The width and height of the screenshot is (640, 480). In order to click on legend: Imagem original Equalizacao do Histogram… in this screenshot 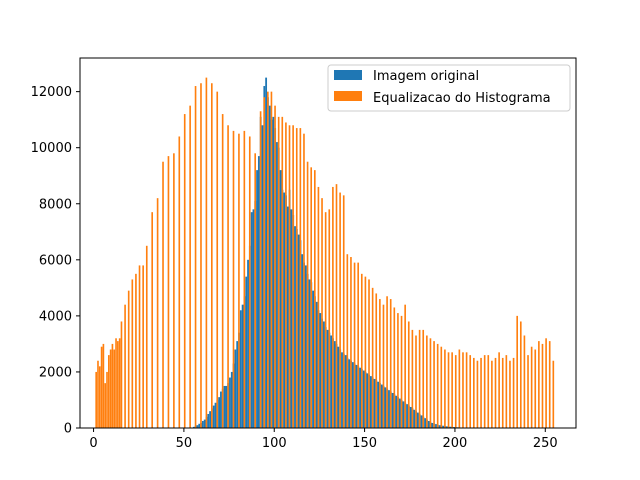, I will do `click(449, 88)`.